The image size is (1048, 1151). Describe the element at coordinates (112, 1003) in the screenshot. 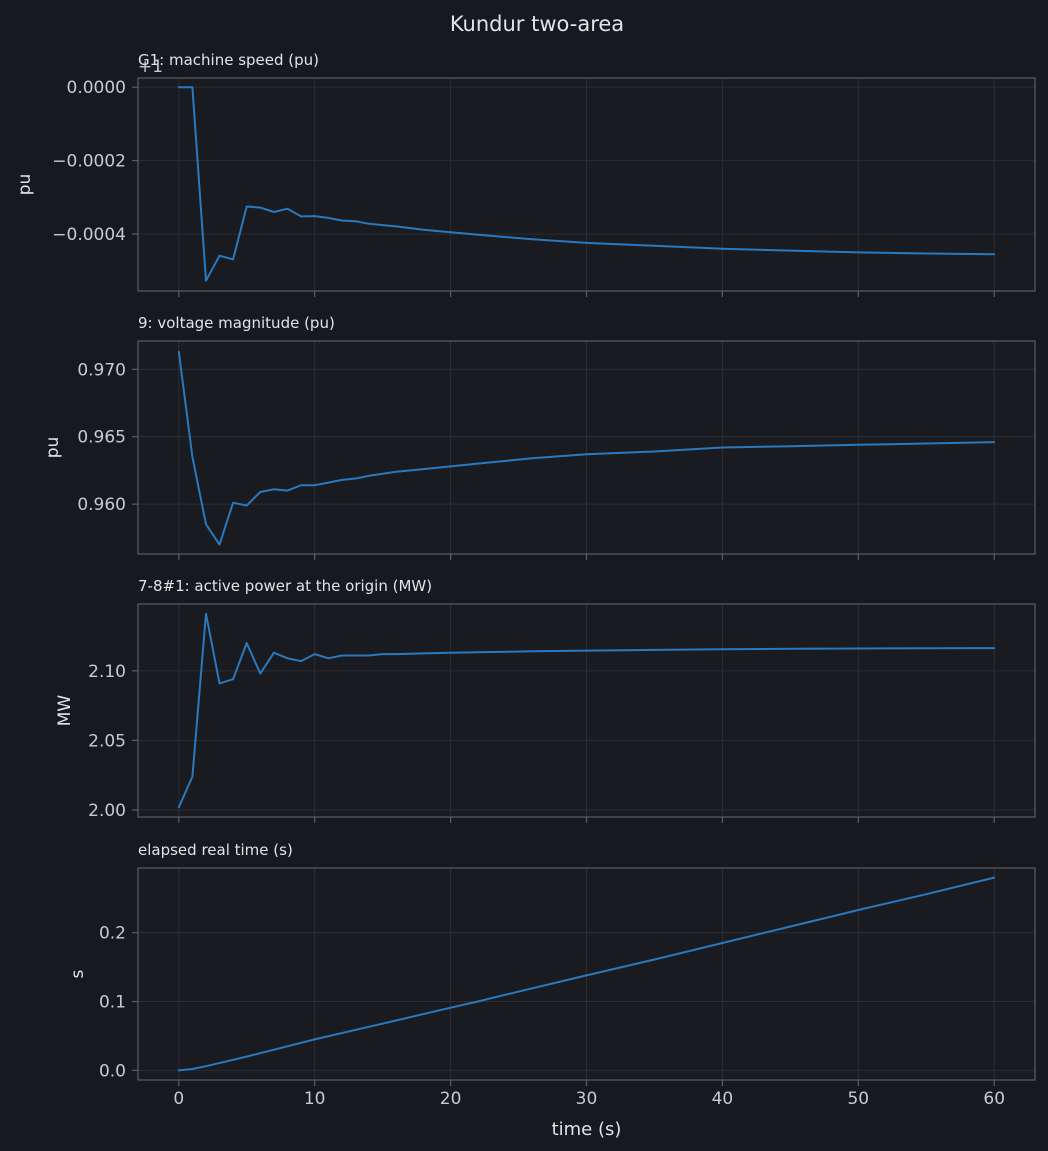

I see `y-tick-label: 0.1` at that location.